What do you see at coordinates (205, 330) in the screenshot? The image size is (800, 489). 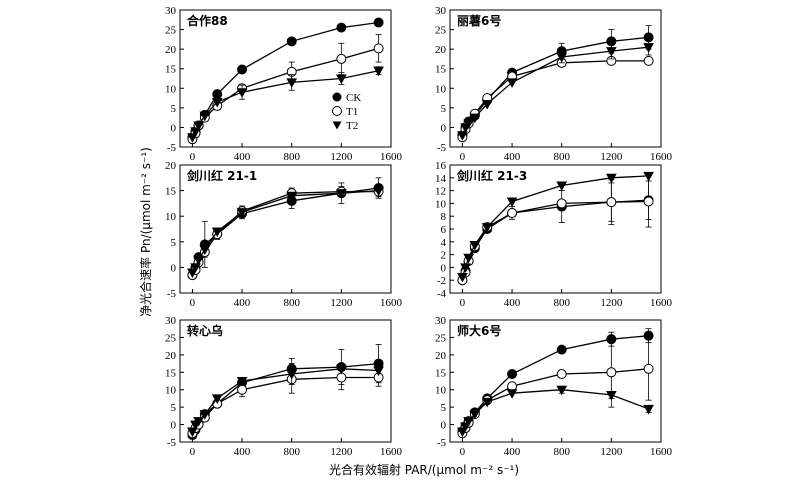 I see `panel-title: 转心乌` at bounding box center [205, 330].